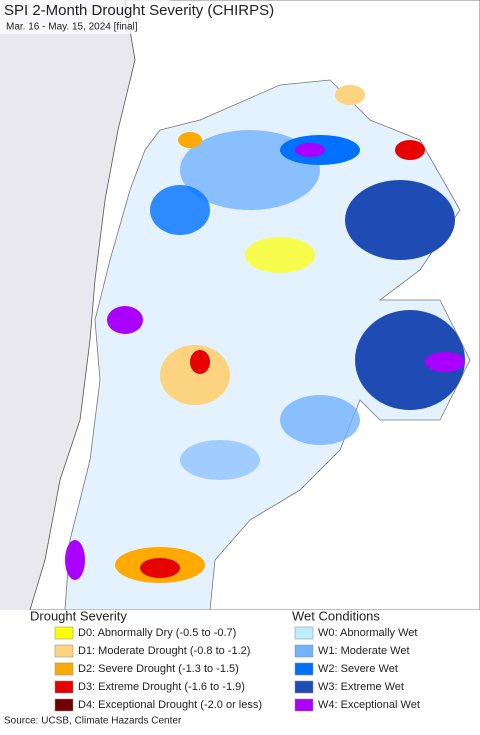 The width and height of the screenshot is (480, 735). Describe the element at coordinates (72, 27) in the screenshot. I see `subtitle: Mar. 16 - May. 15, 2024 [final]` at that location.